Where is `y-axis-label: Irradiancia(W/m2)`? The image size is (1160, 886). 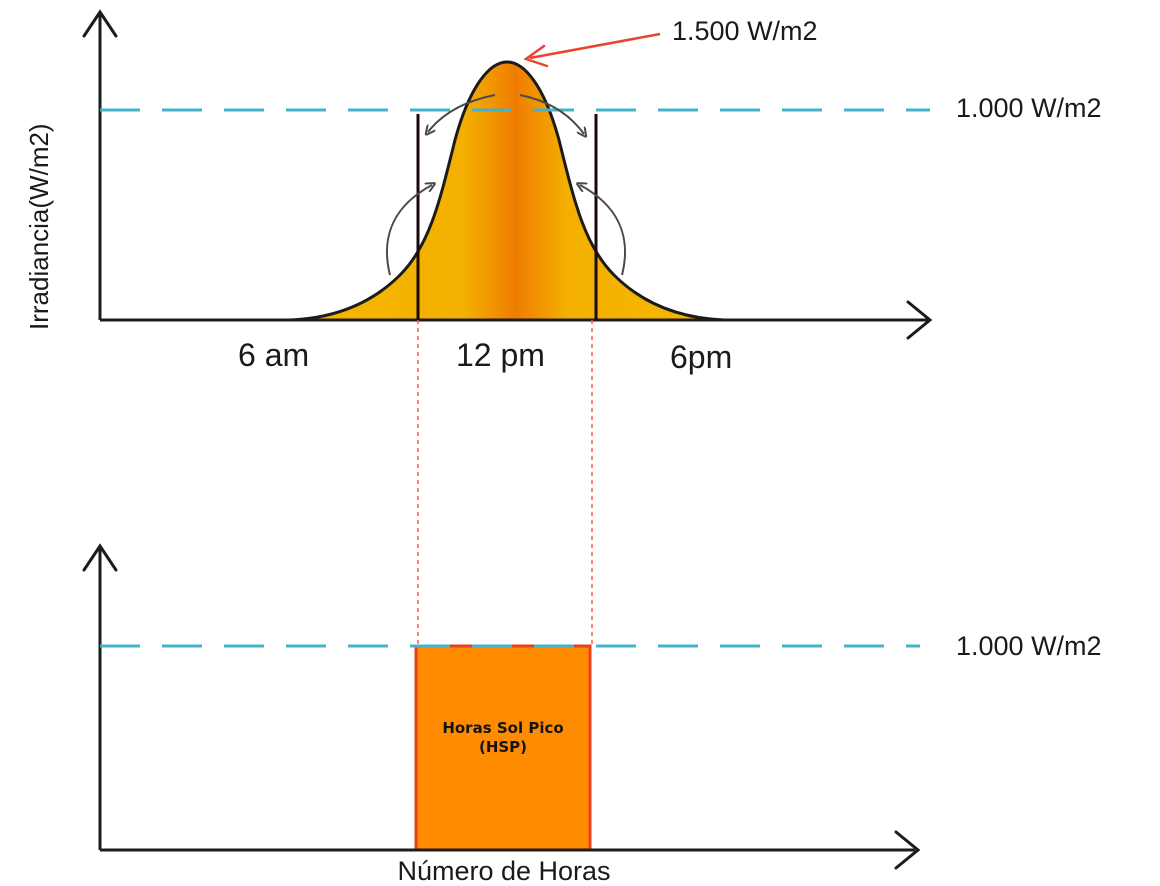 y-axis-label: Irradiancia(W/m2) is located at coordinates (39, 226).